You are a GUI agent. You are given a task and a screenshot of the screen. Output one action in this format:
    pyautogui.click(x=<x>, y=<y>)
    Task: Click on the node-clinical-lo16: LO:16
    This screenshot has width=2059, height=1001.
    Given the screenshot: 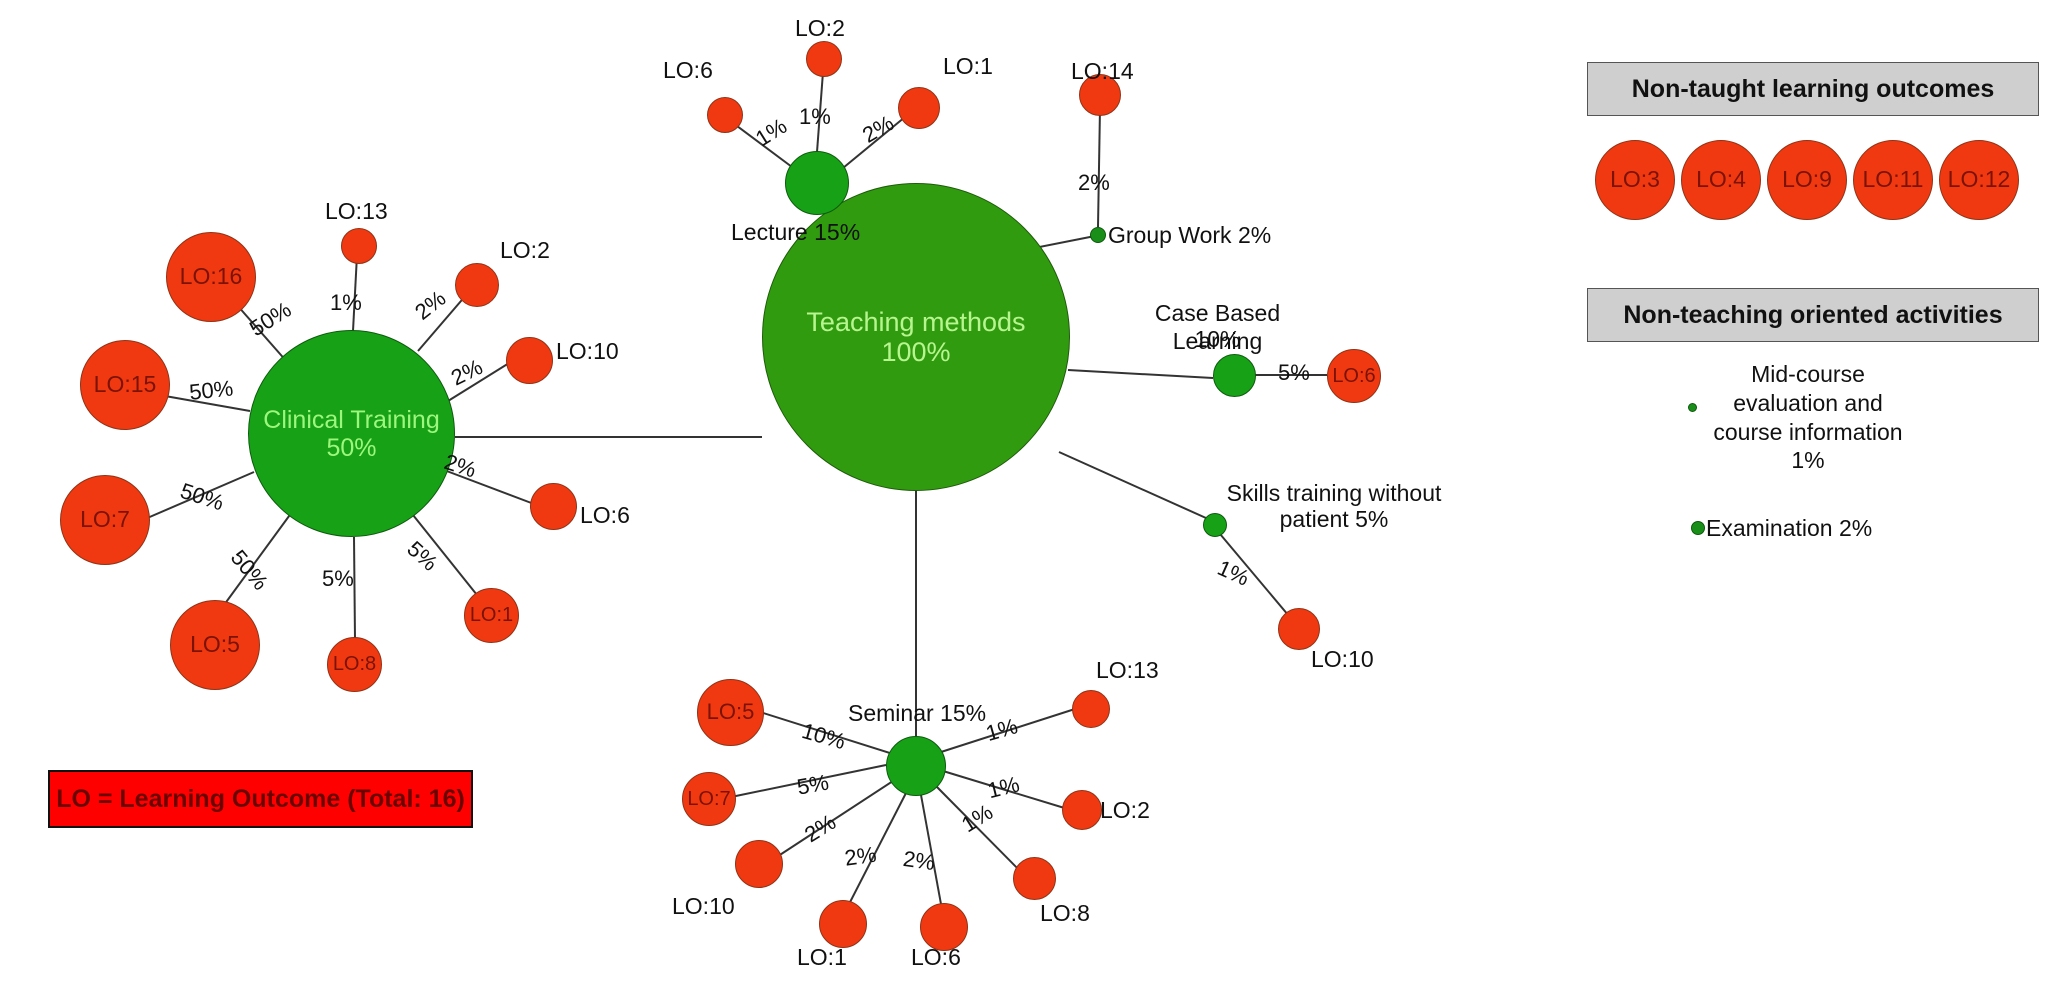 What is the action you would take?
    pyautogui.click(x=211, y=277)
    